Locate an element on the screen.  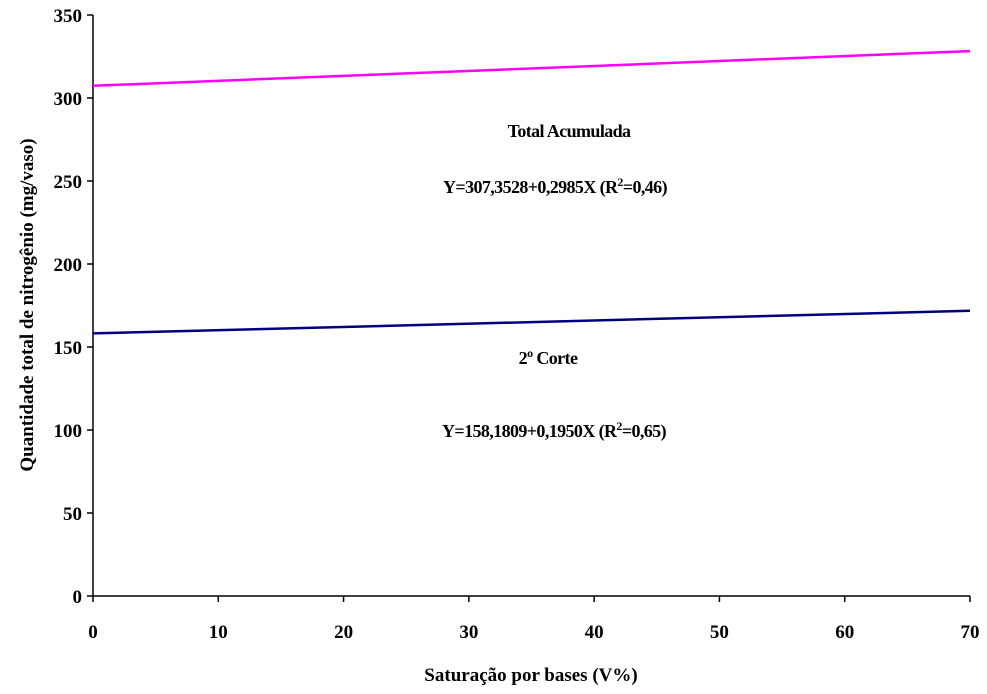
y-tick-label: 0 is located at coordinates (78, 597).